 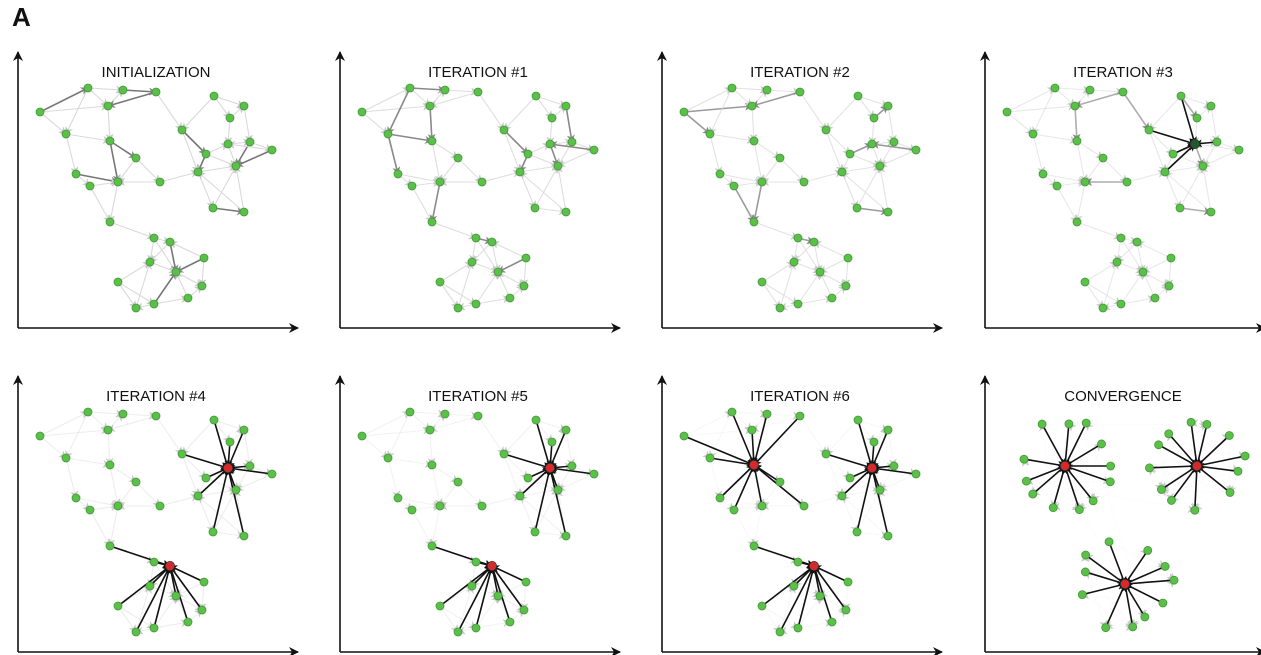 What do you see at coordinates (871, 468) in the screenshot?
I see `exemplar-point` at bounding box center [871, 468].